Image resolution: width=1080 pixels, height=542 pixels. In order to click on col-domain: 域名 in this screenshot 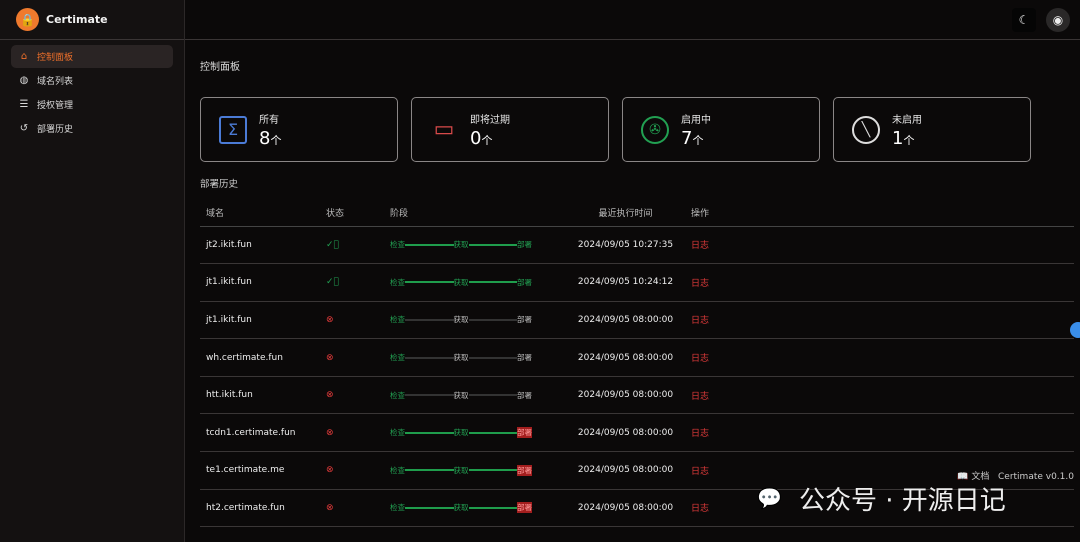, I will do `click(263, 213)`.